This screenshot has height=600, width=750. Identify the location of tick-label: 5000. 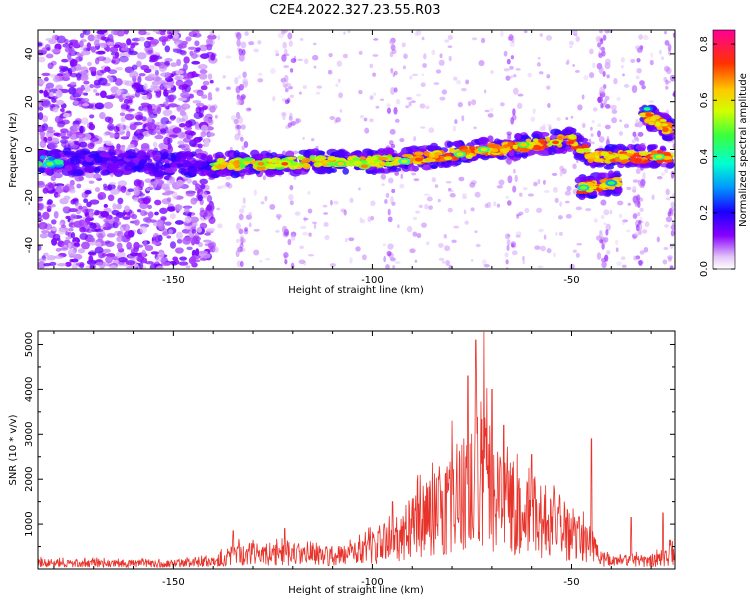
(29, 344).